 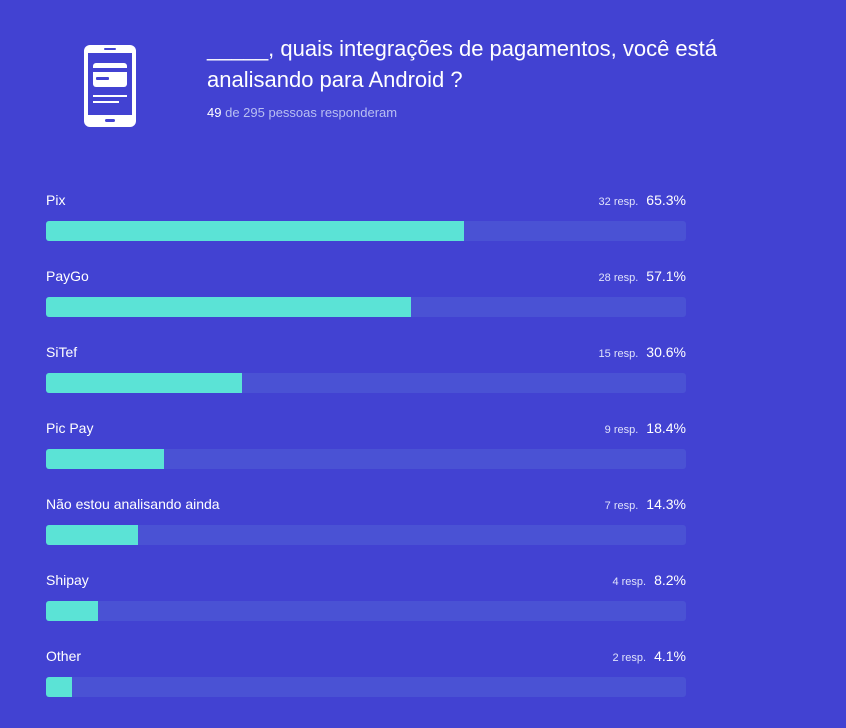 I want to click on bar-value-group: 7 resp. 14.3%, so click(x=645, y=504).